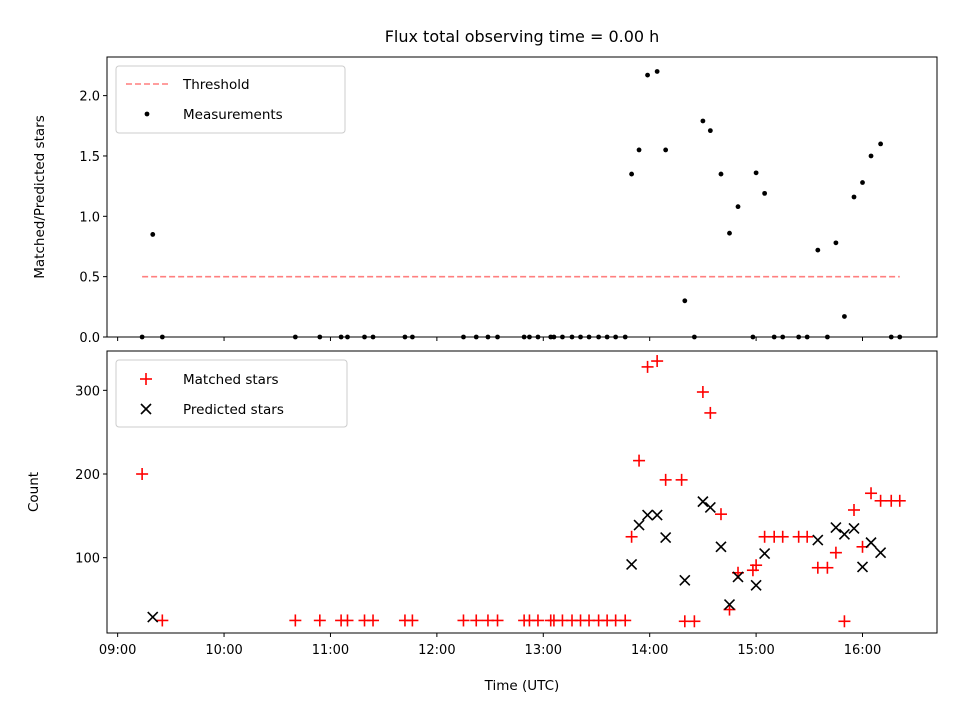 This screenshot has height=720, width=960. Describe the element at coordinates (87, 391) in the screenshot. I see `bottom-y-tick-label: 300` at that location.